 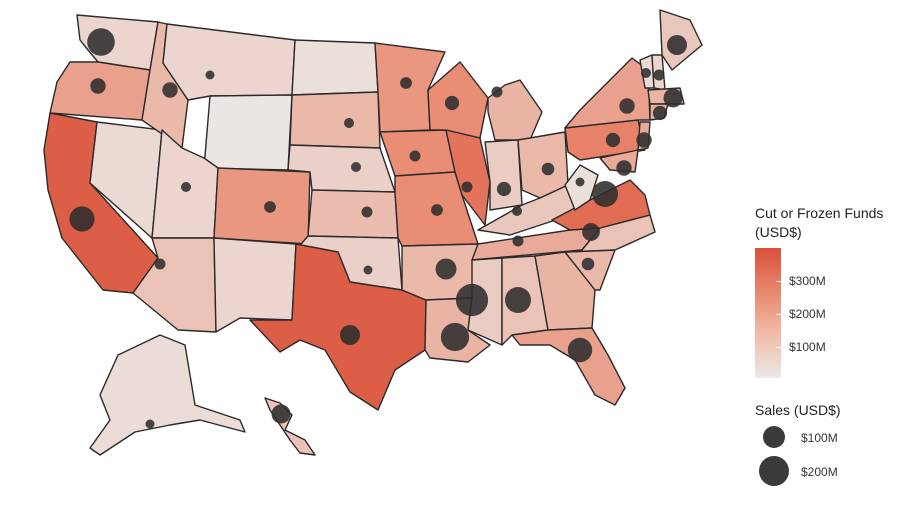 What do you see at coordinates (580, 350) in the screenshot?
I see `sales-bubble-fl` at bounding box center [580, 350].